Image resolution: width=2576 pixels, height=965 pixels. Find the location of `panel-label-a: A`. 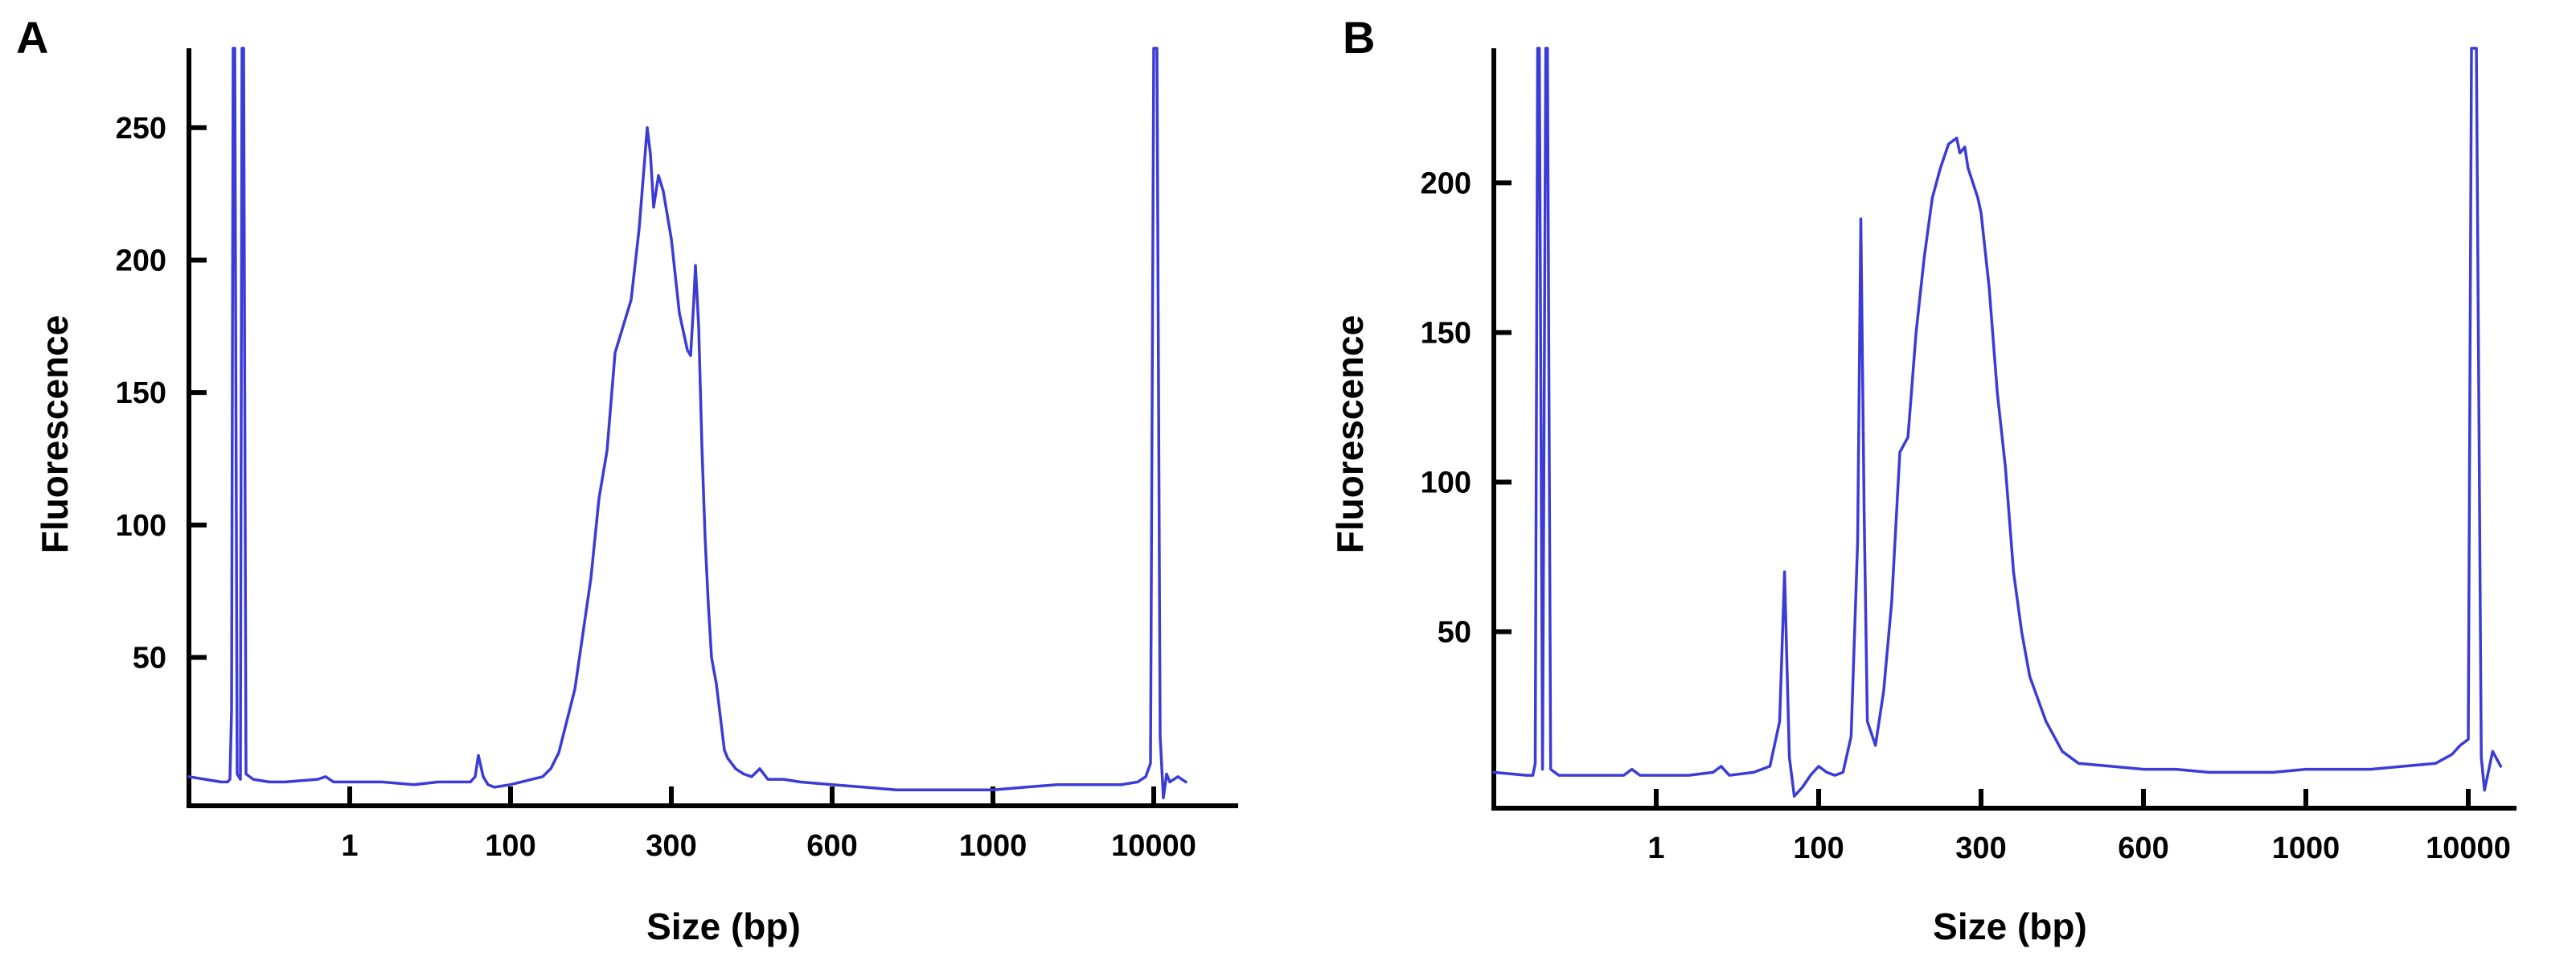

panel-label-a: A is located at coordinates (32, 37).